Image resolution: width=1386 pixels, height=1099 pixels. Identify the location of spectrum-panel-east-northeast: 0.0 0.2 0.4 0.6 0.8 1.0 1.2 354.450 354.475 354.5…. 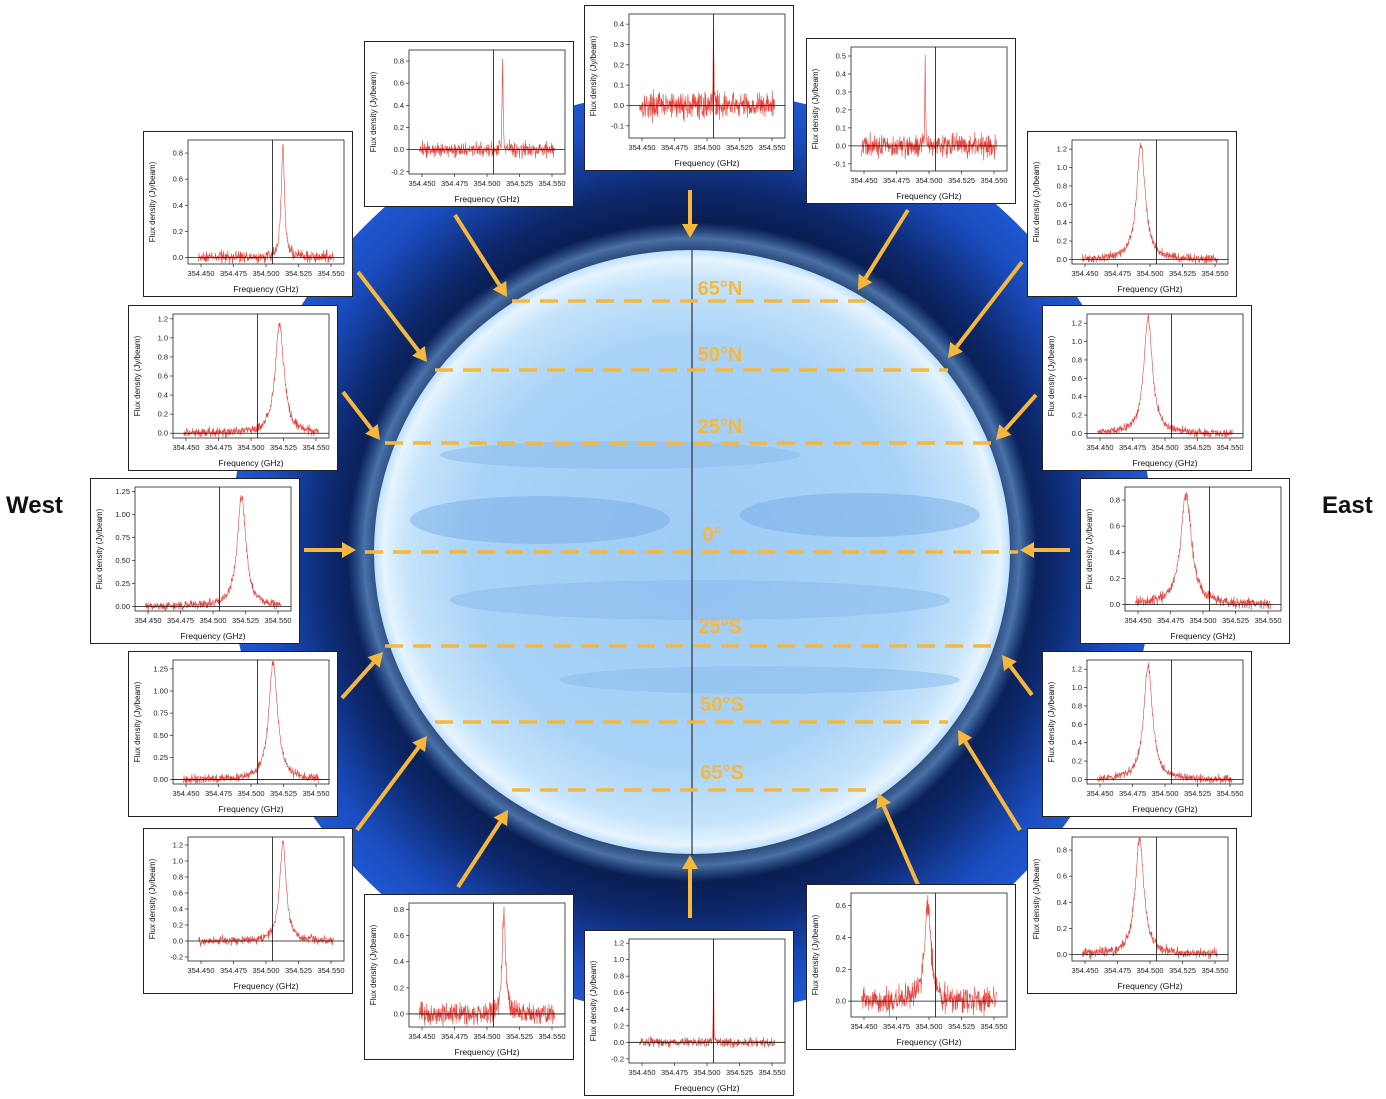
(1147, 388).